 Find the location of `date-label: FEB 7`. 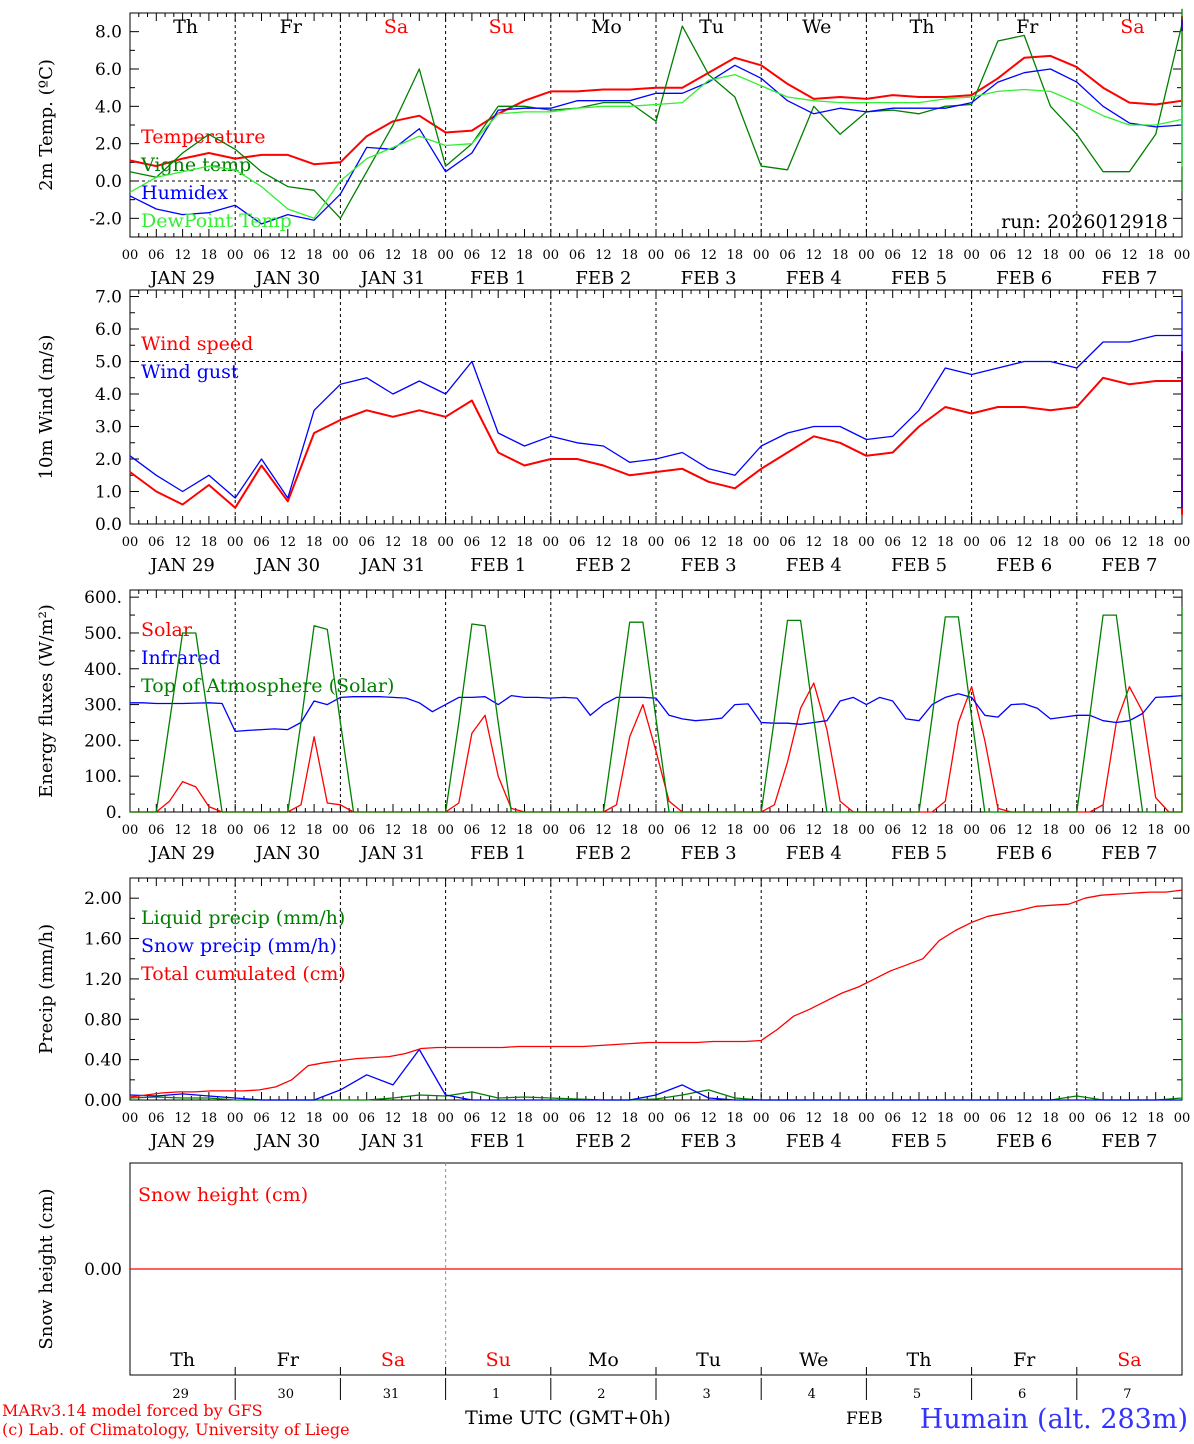

date-label: FEB 7 is located at coordinates (1129, 565).